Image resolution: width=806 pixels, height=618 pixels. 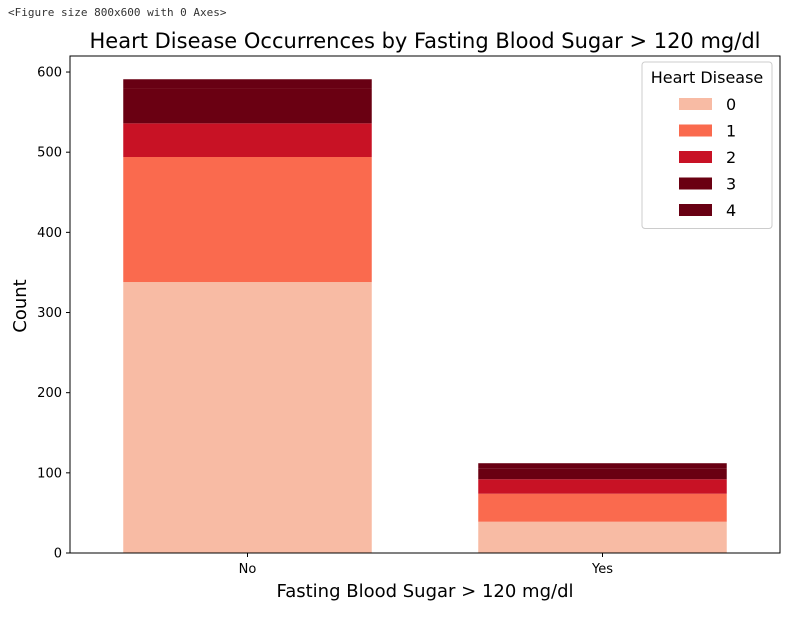 What do you see at coordinates (49, 153) in the screenshot?
I see `y-tick-label: 500` at bounding box center [49, 153].